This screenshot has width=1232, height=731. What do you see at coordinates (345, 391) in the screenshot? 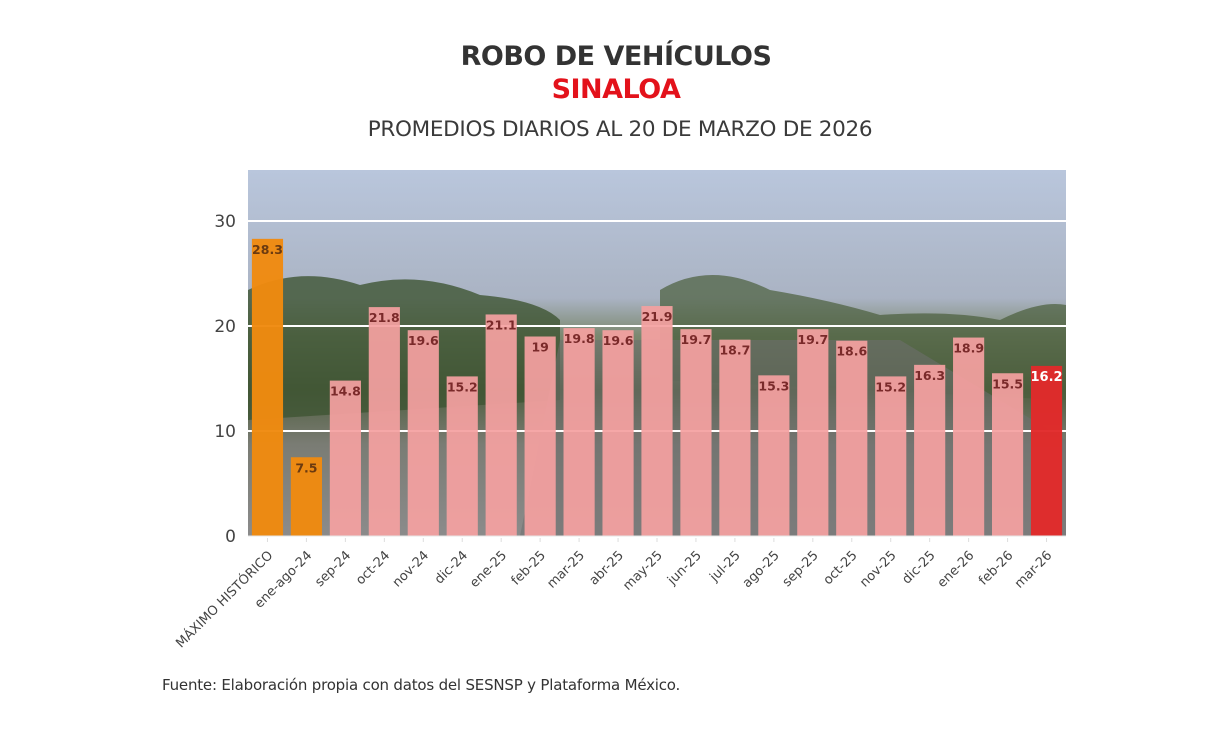
I see `data-label: 14.8` at bounding box center [345, 391].